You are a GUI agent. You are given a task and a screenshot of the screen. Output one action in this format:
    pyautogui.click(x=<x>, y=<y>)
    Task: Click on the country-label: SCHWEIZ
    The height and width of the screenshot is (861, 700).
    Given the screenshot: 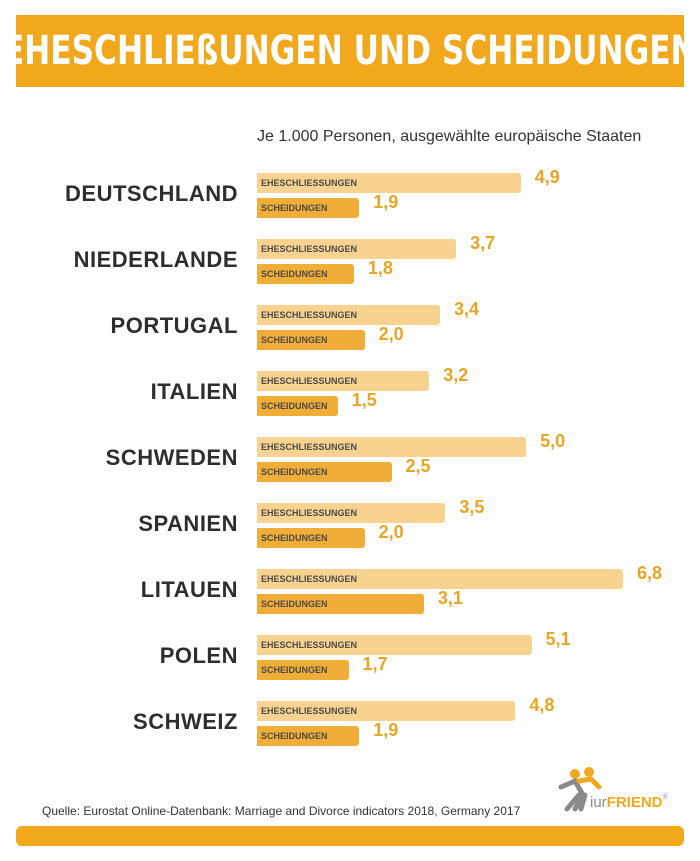 What is the action you would take?
    pyautogui.click(x=185, y=721)
    